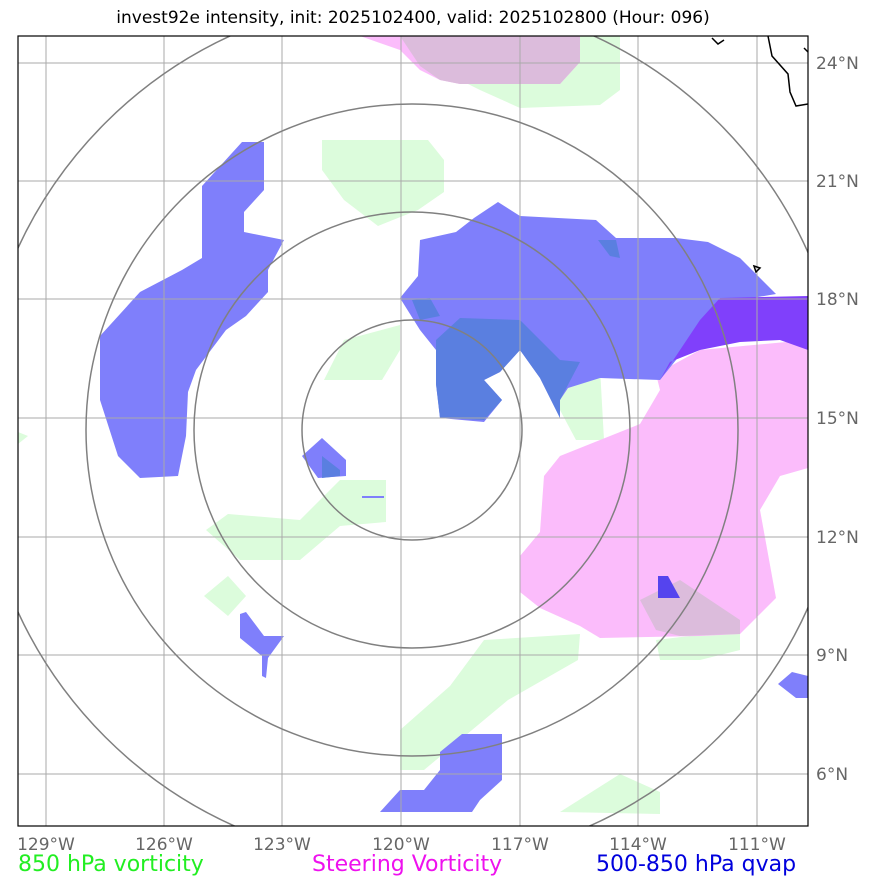 The image size is (878, 891). What do you see at coordinates (837, 538) in the screenshot?
I see `lat-tick-label: 12°N` at bounding box center [837, 538].